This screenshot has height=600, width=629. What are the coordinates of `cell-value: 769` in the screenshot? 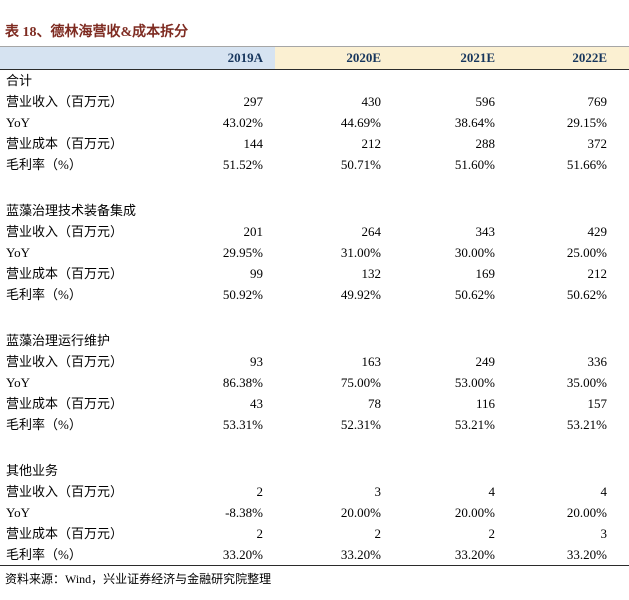 It's located at (597, 101).